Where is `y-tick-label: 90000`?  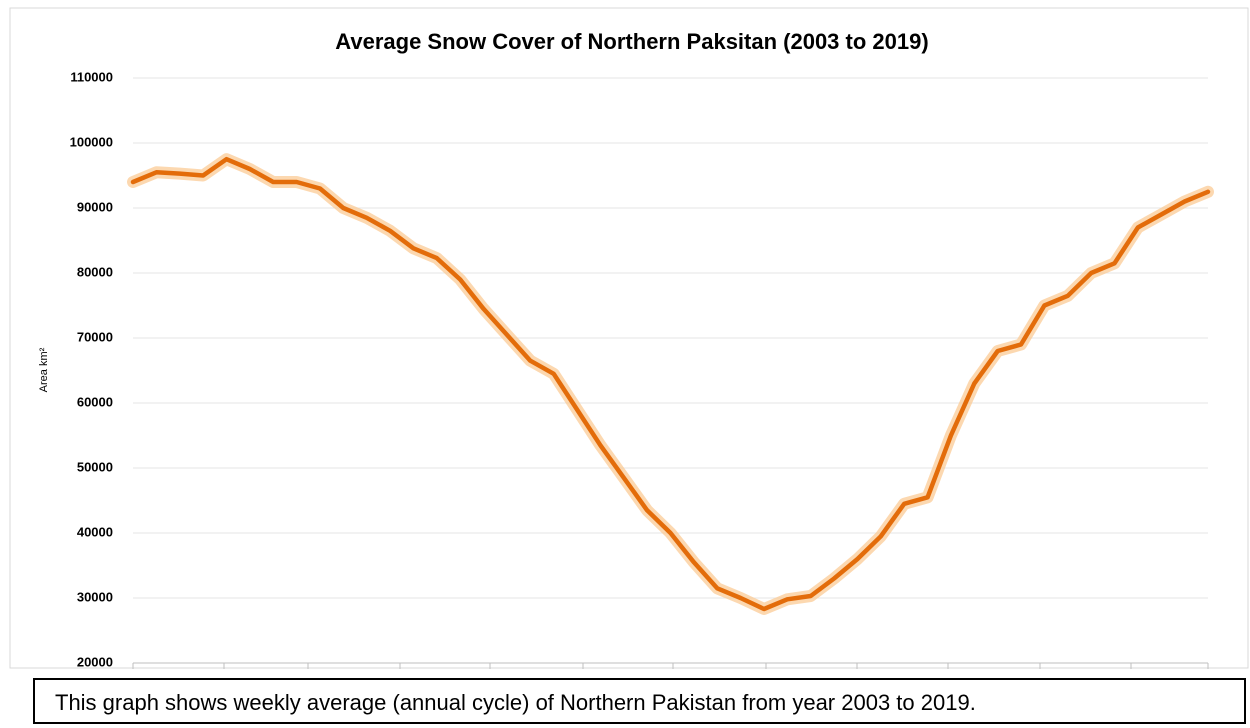
y-tick-label: 90000 is located at coordinates (95, 206).